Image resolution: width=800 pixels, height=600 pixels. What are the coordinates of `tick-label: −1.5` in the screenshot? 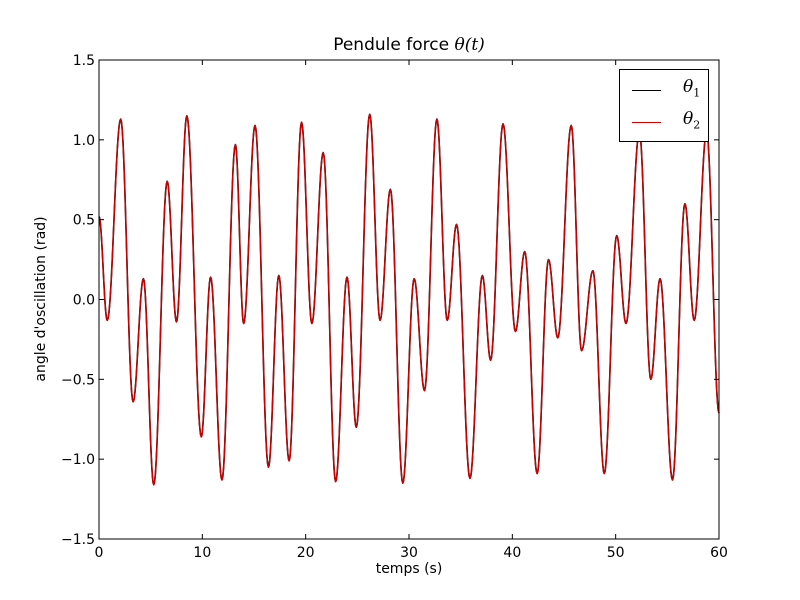 It's located at (78, 540).